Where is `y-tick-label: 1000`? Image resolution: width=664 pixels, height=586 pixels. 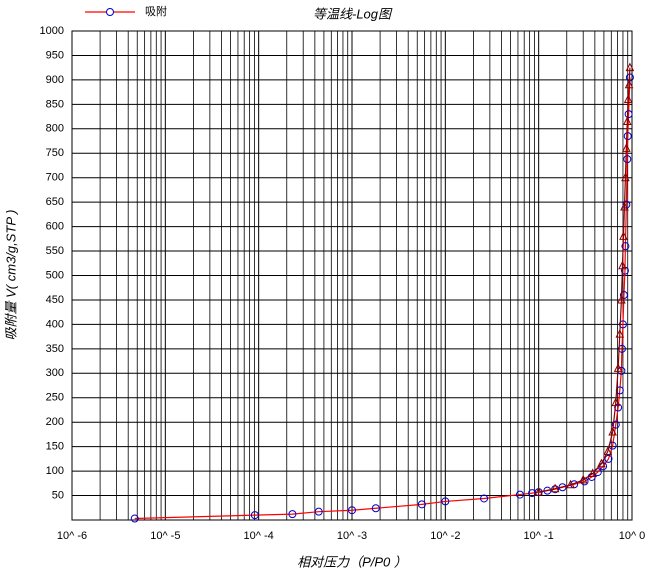 y-tick-label: 1000 is located at coordinates (52, 31).